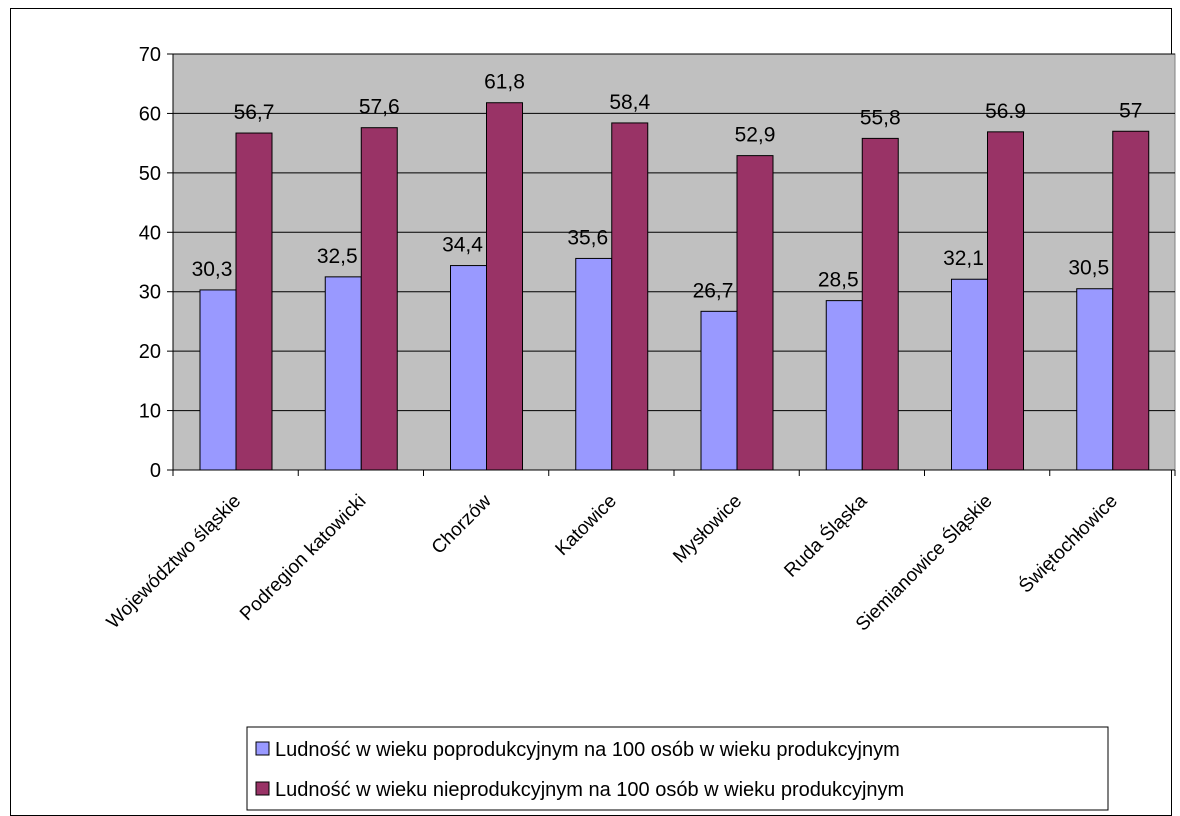  Describe the element at coordinates (254, 112) in the screenshot. I see `data-label: 56,7` at that location.